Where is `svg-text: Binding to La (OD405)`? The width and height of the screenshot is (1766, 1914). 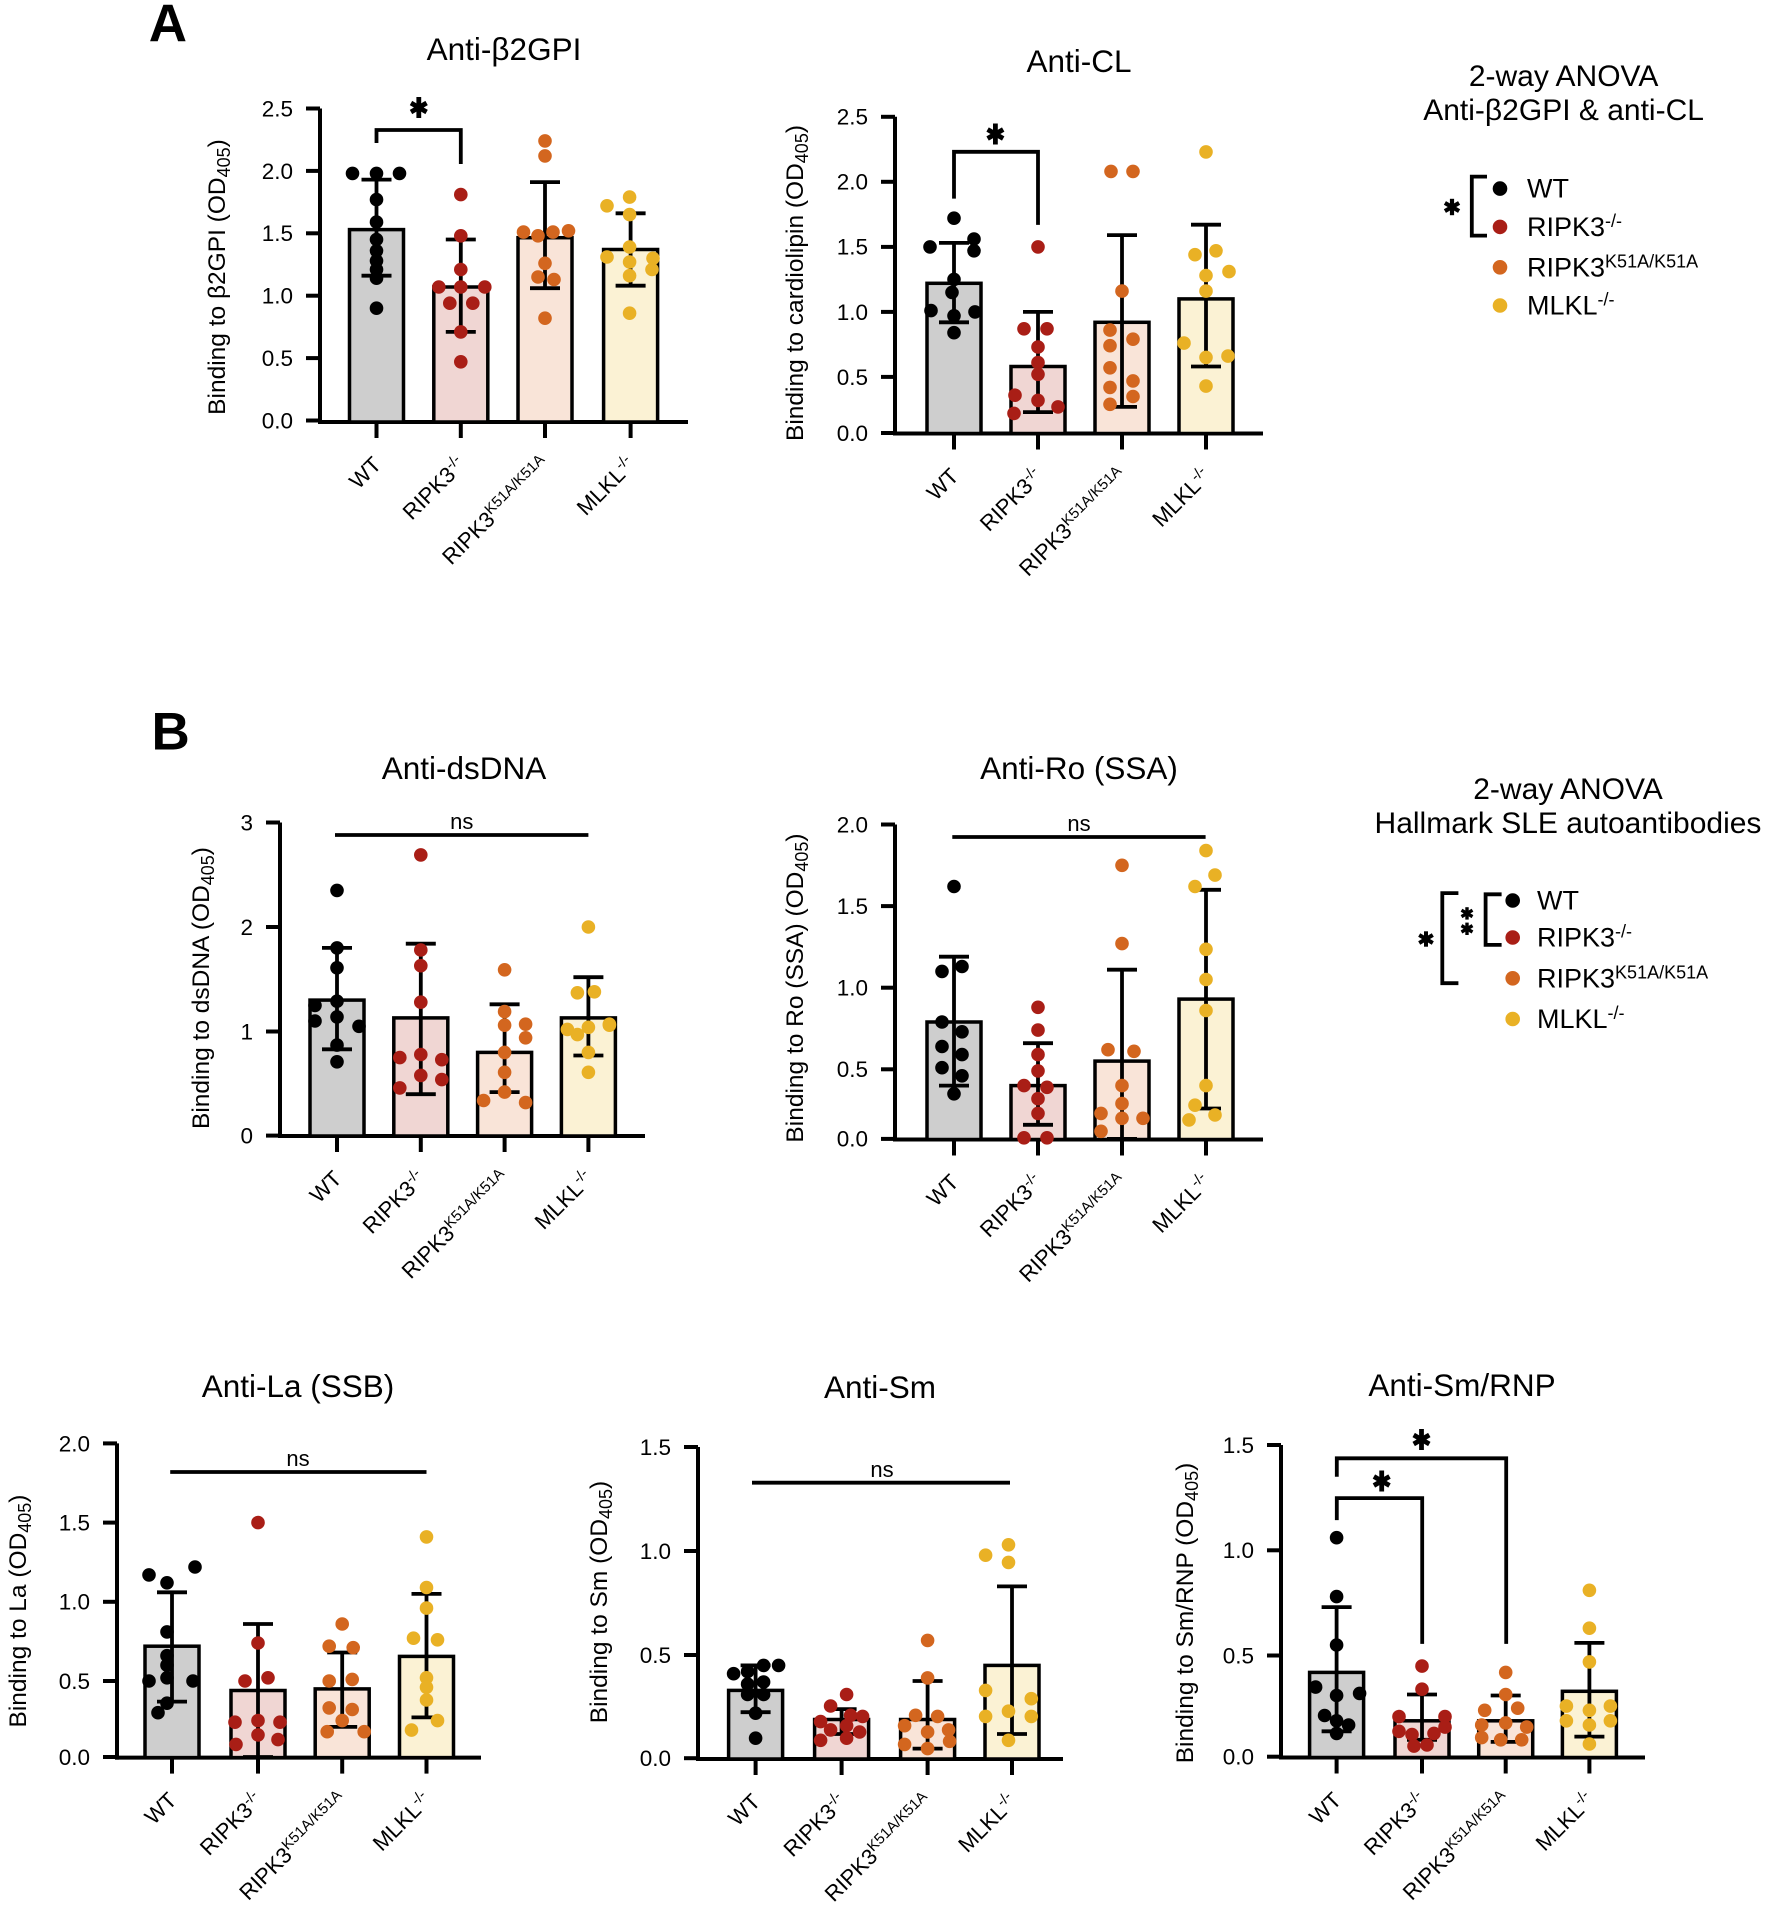
svg-text: Binding to La (OD405) is located at coordinates (20, 1611).